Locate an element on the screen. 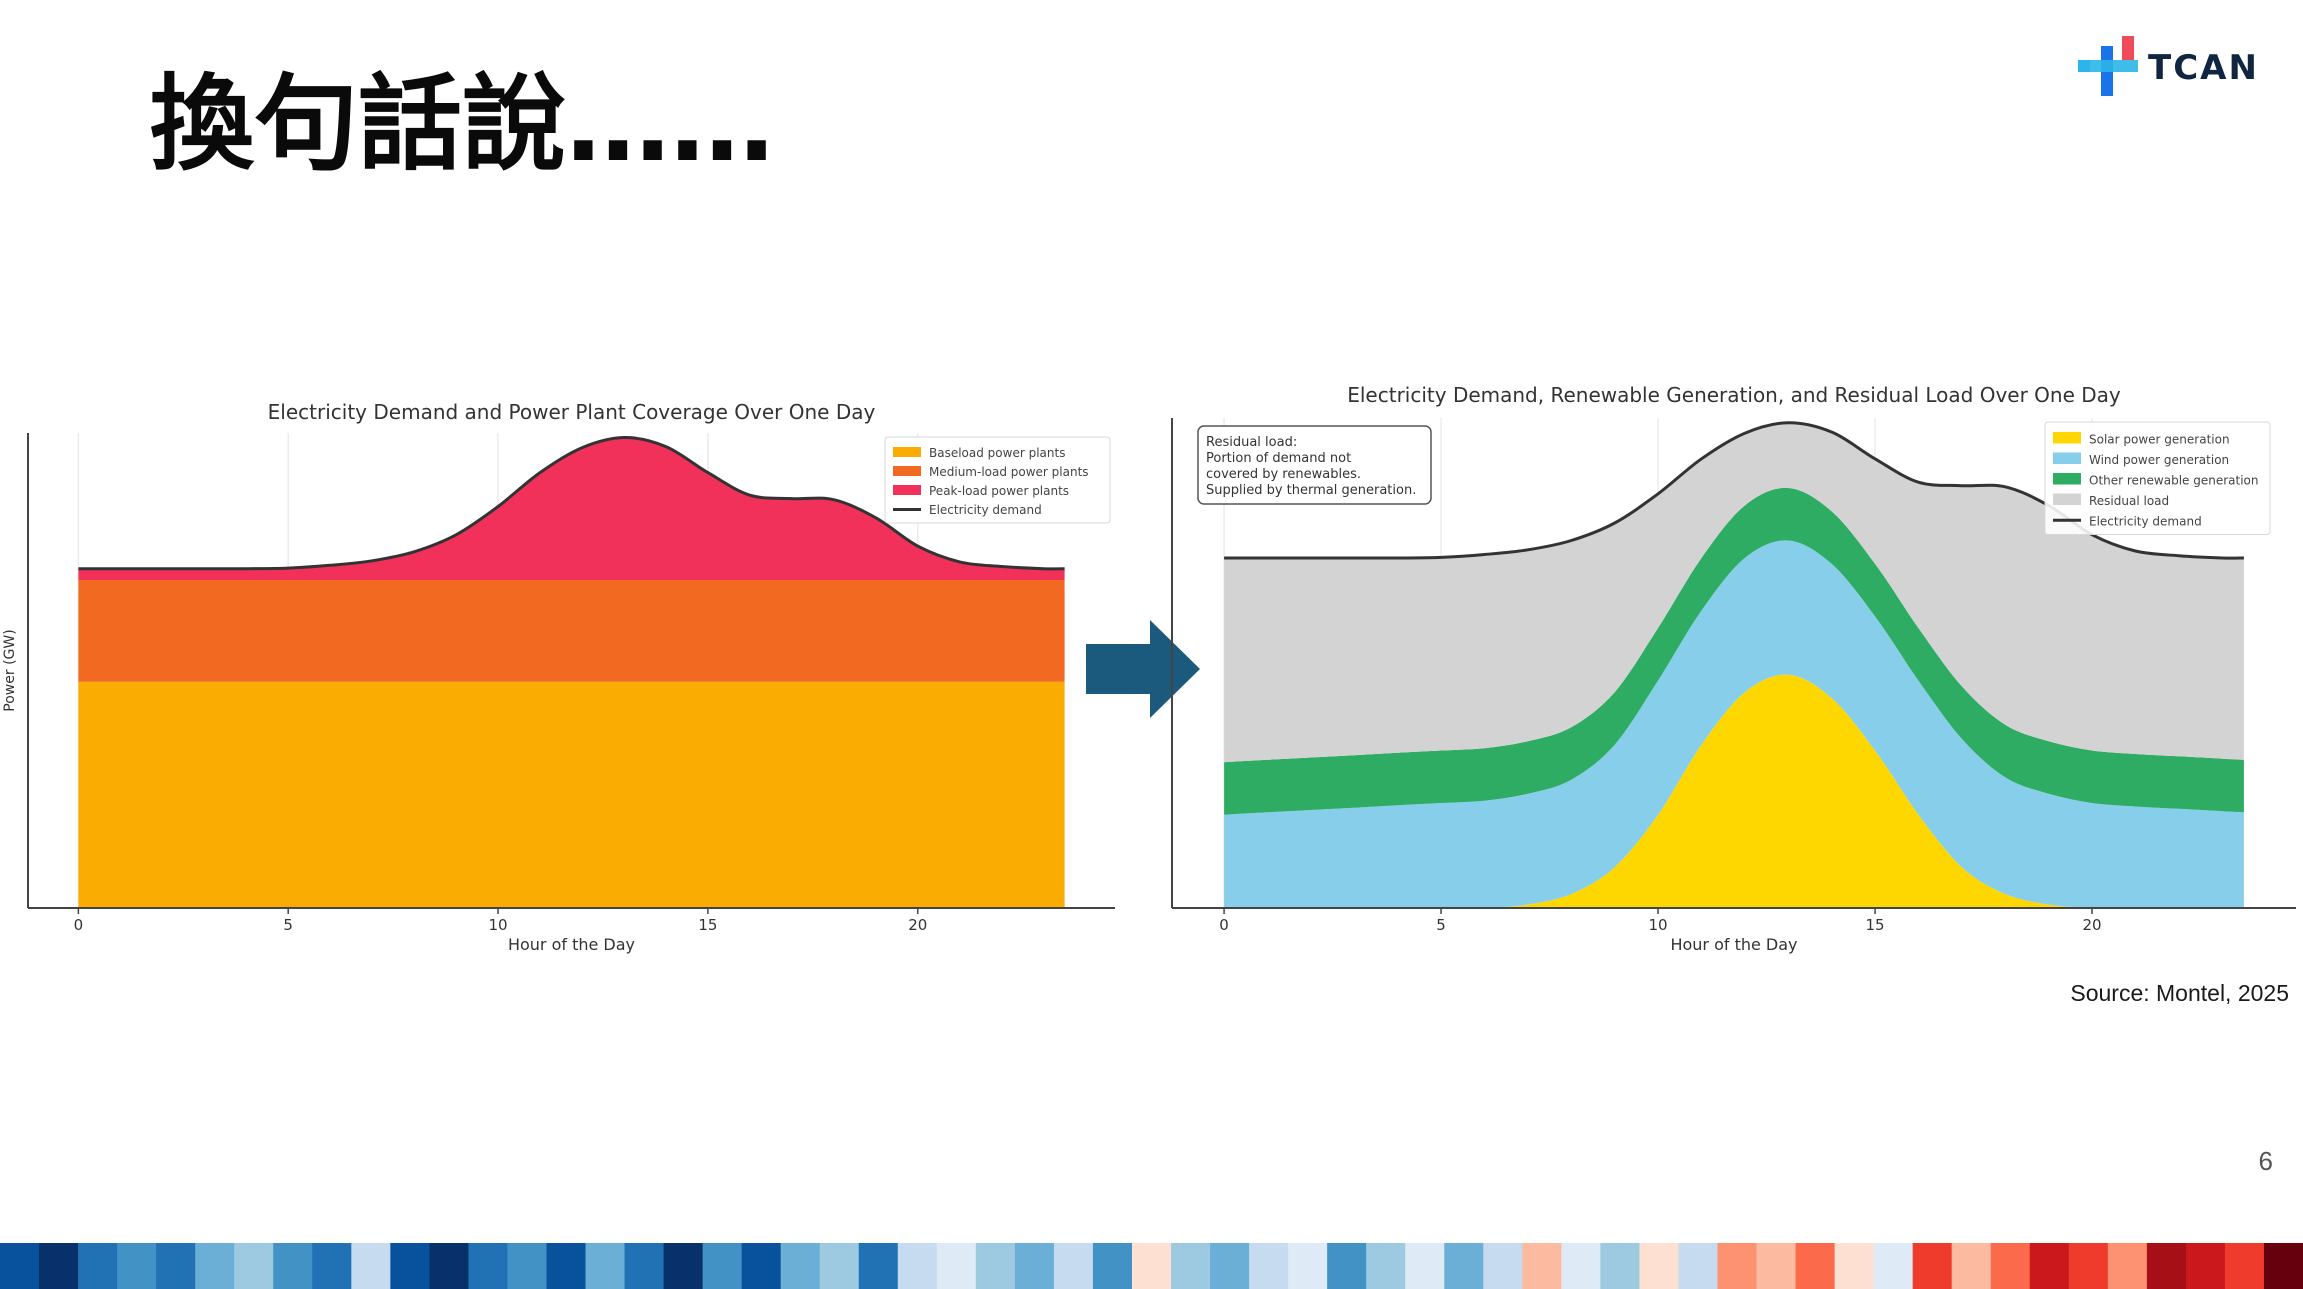 This screenshot has width=2303, height=1289. right-chart-area-solar is located at coordinates (1734, 791).